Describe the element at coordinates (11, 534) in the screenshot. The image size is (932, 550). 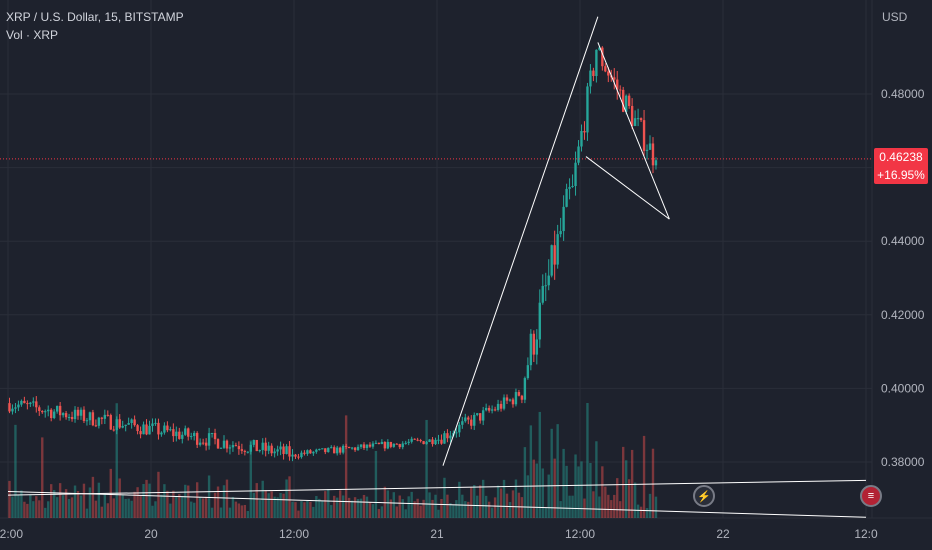
I see `time-tick-label: 12:00` at that location.